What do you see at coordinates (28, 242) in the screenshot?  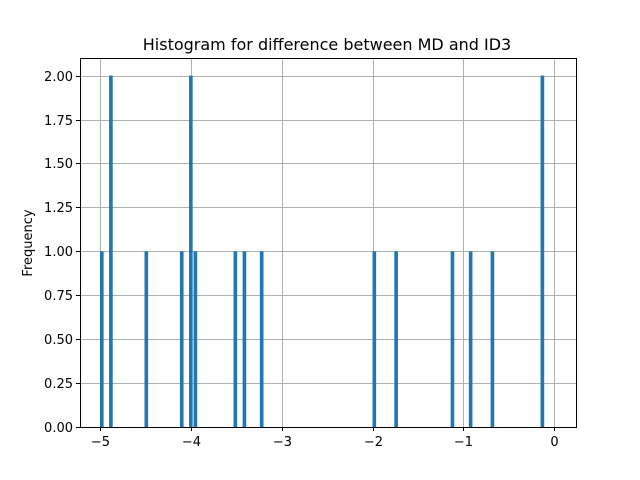 I see `y-axis-label: Frequency` at bounding box center [28, 242].